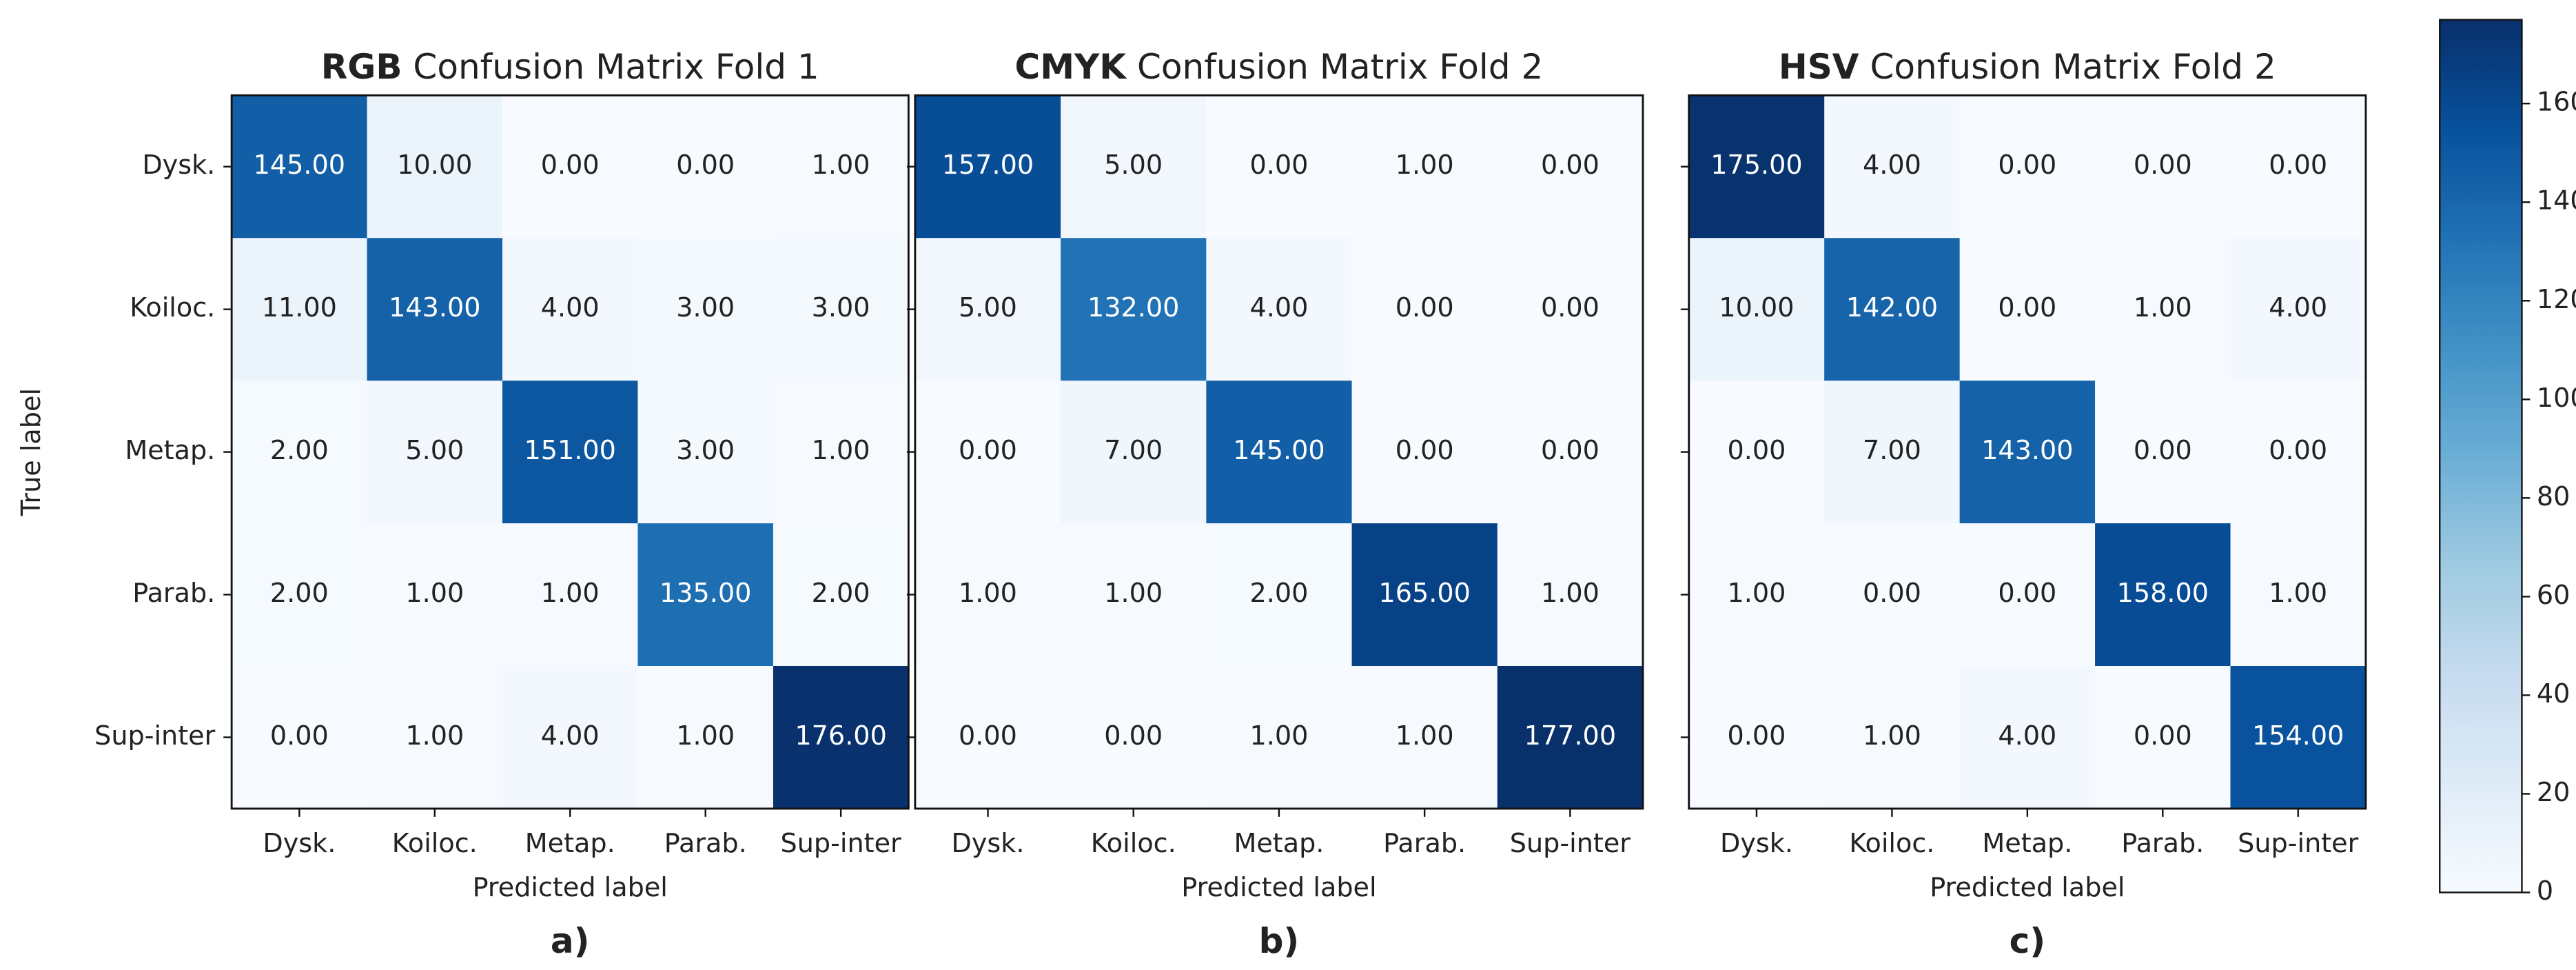 The height and width of the screenshot is (970, 2576). What do you see at coordinates (1819, 67) in the screenshot?
I see `title-bold: HSV` at bounding box center [1819, 67].